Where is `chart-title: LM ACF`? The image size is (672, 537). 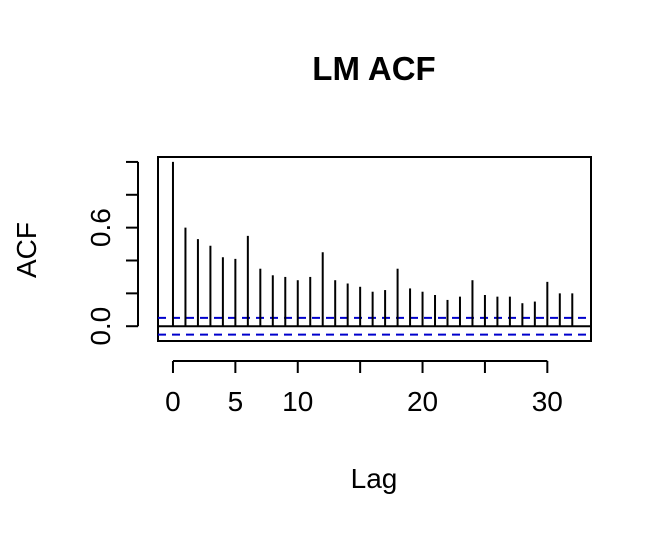 chart-title: LM ACF is located at coordinates (373, 68).